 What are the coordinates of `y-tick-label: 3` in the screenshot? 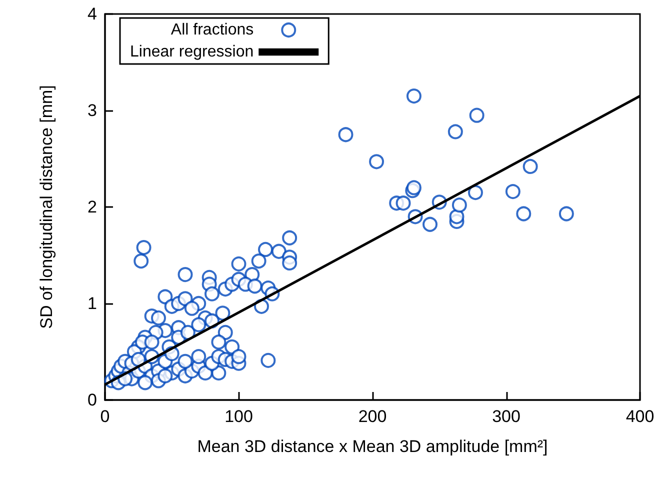 It's located at (92, 110).